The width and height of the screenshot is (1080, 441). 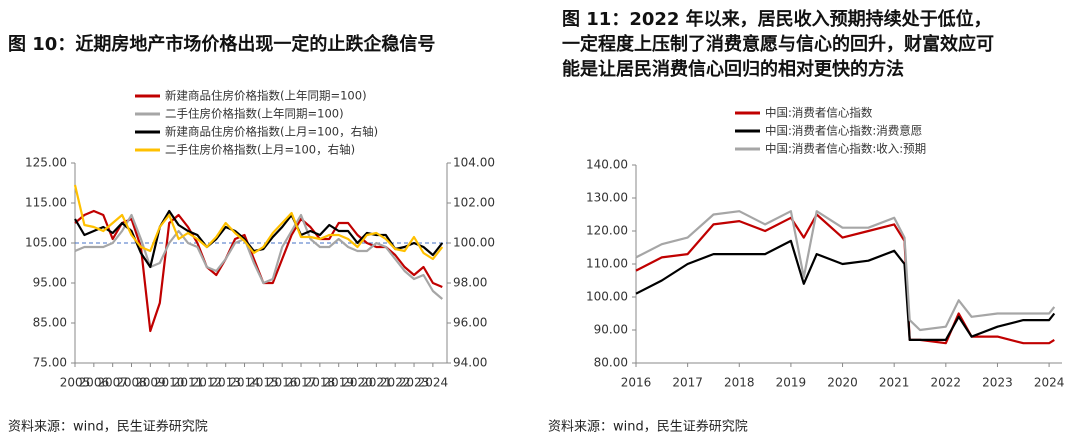 What do you see at coordinates (777, 19) in the screenshot?
I see `chart-title: 图 11：2022 年以来，居民收入预期持续处于低位，` at bounding box center [777, 19].